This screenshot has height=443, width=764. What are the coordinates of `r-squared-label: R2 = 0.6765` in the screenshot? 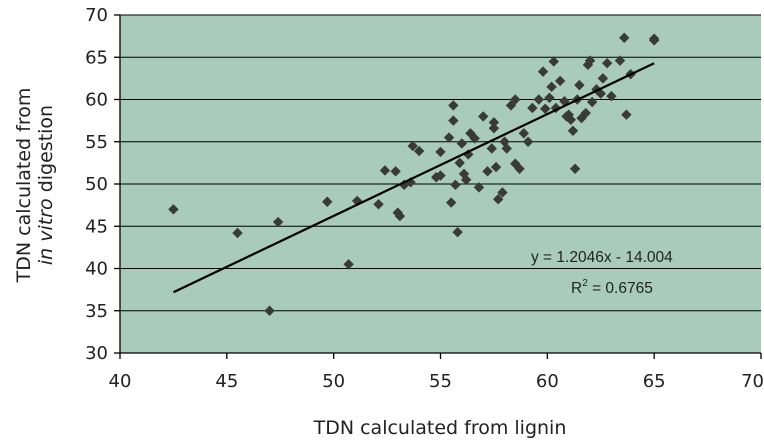 It's located at (612, 287).